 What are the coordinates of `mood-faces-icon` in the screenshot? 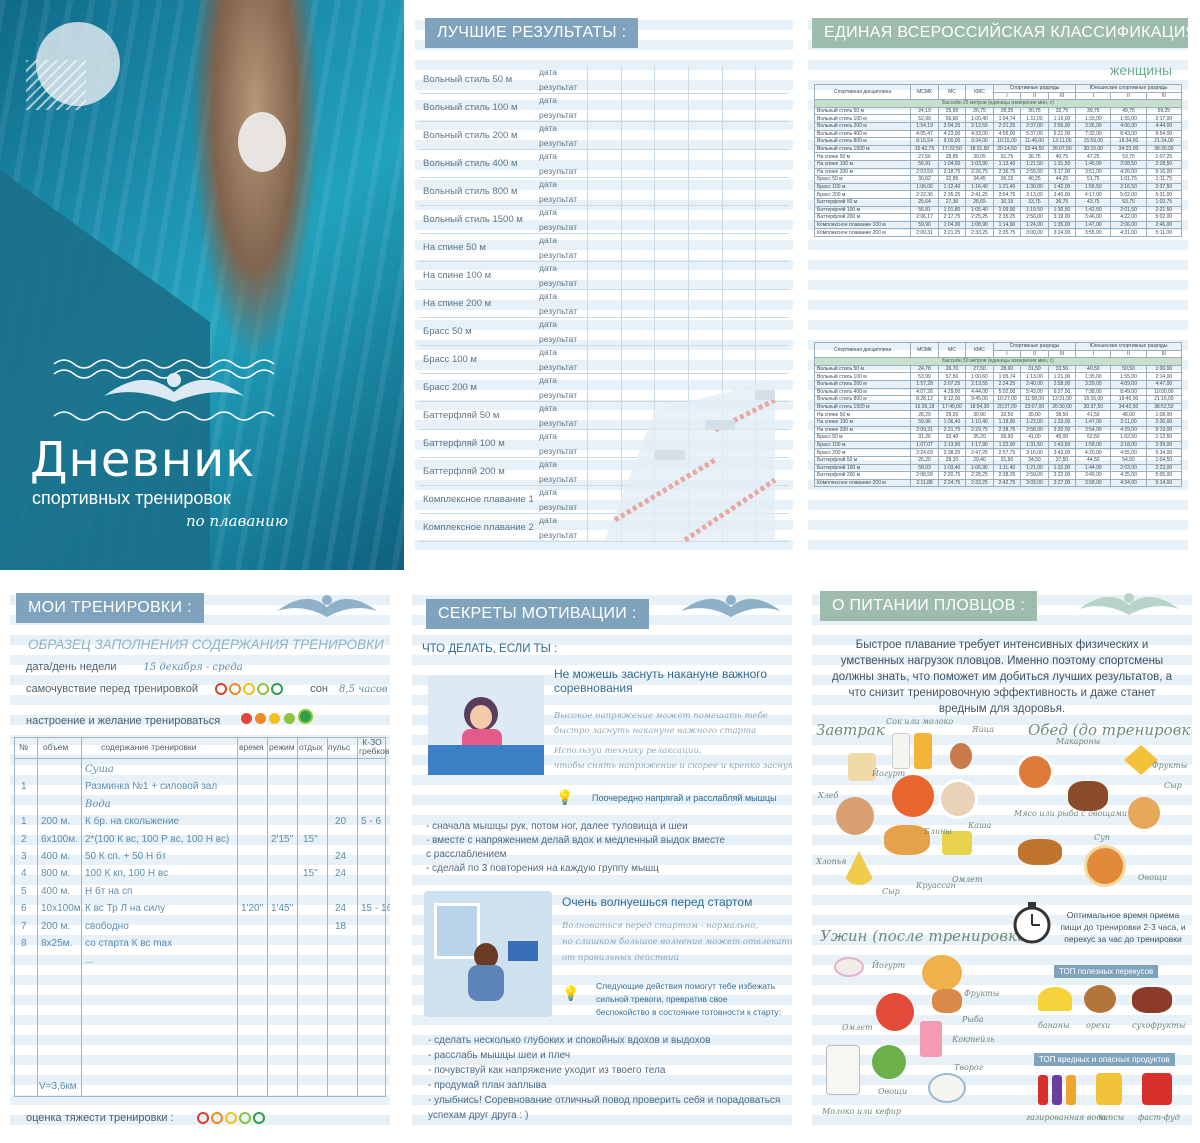 It's located at (277, 718).